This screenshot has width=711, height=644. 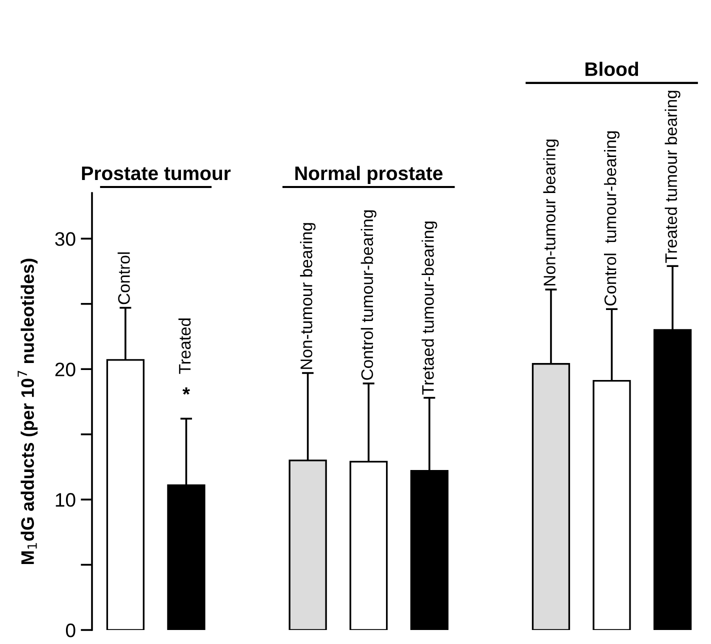 I want to click on y-tick-label: 20, so click(x=65, y=369).